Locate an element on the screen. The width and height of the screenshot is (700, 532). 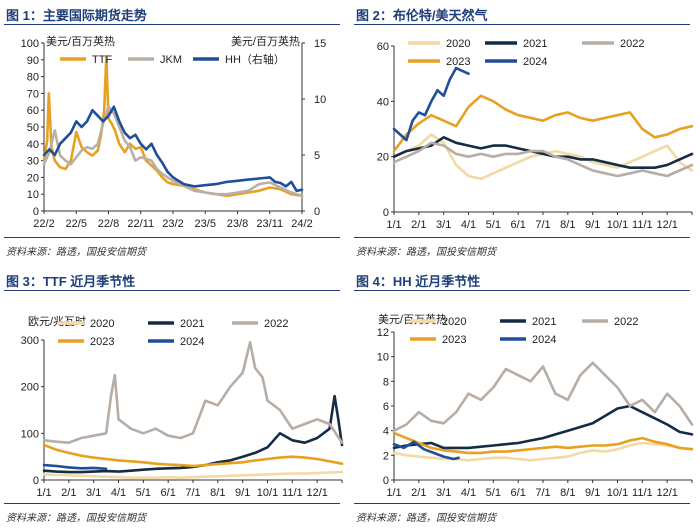
y-tick-label: 12 is located at coordinates (383, 333).